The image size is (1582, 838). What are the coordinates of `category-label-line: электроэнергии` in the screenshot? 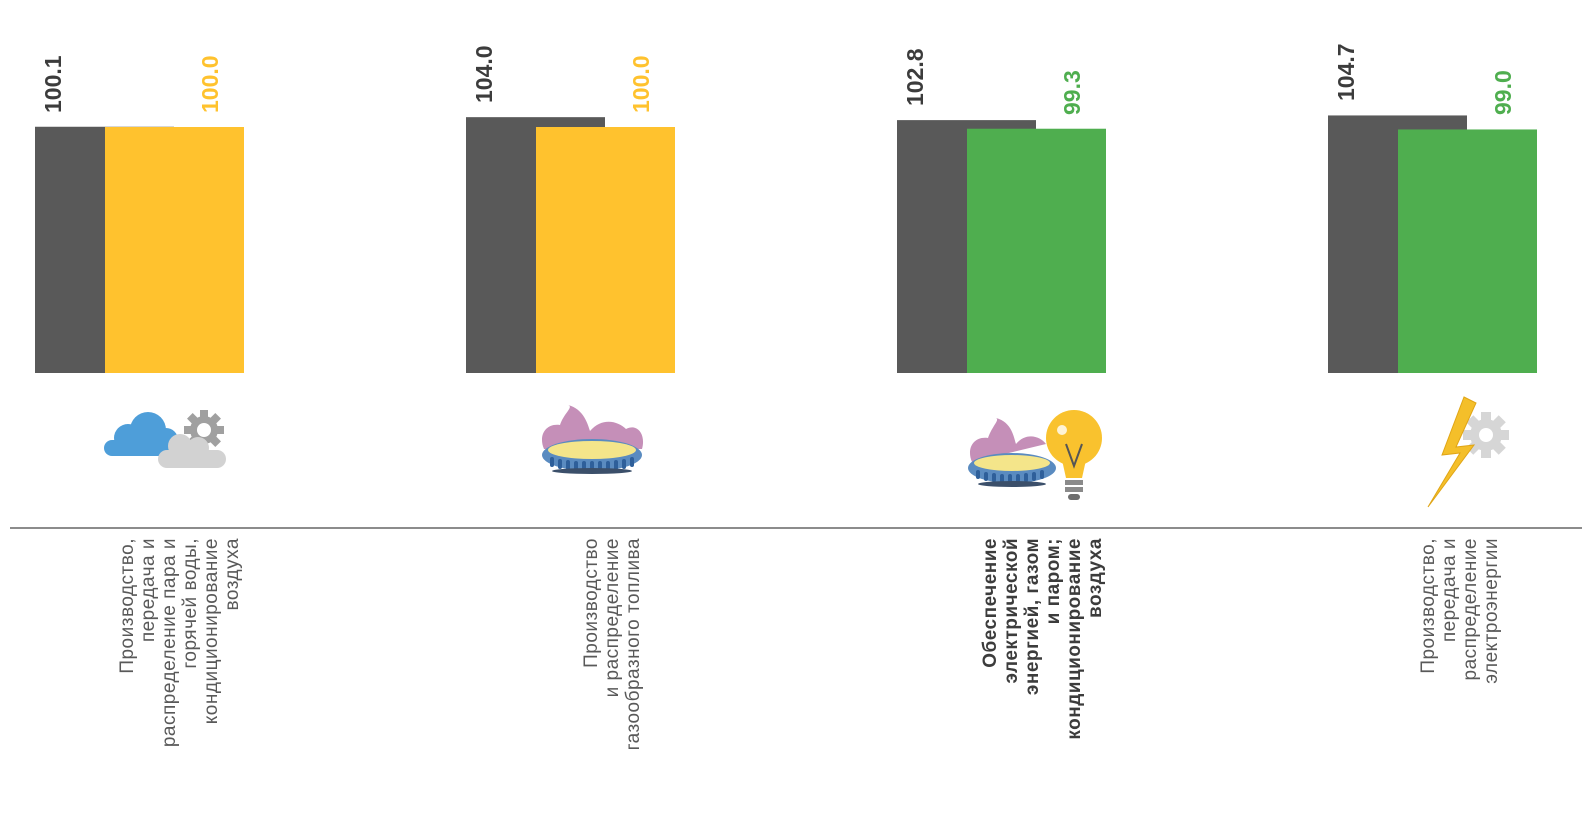 It's located at (1491, 611).